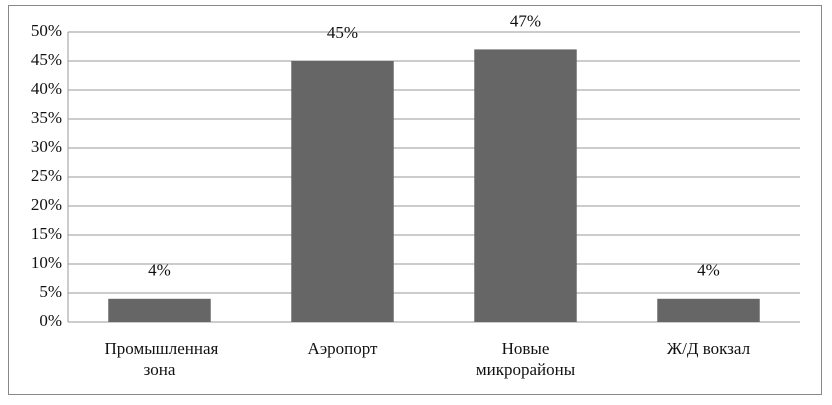 The image size is (832, 405). I want to click on y-tick-label: 45%, so click(46, 59).